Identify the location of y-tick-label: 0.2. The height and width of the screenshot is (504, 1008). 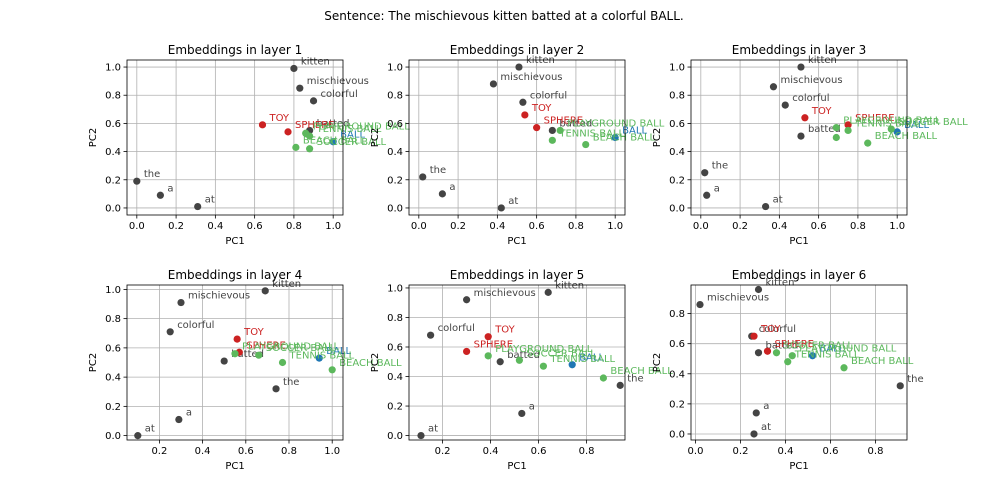
(395, 407).